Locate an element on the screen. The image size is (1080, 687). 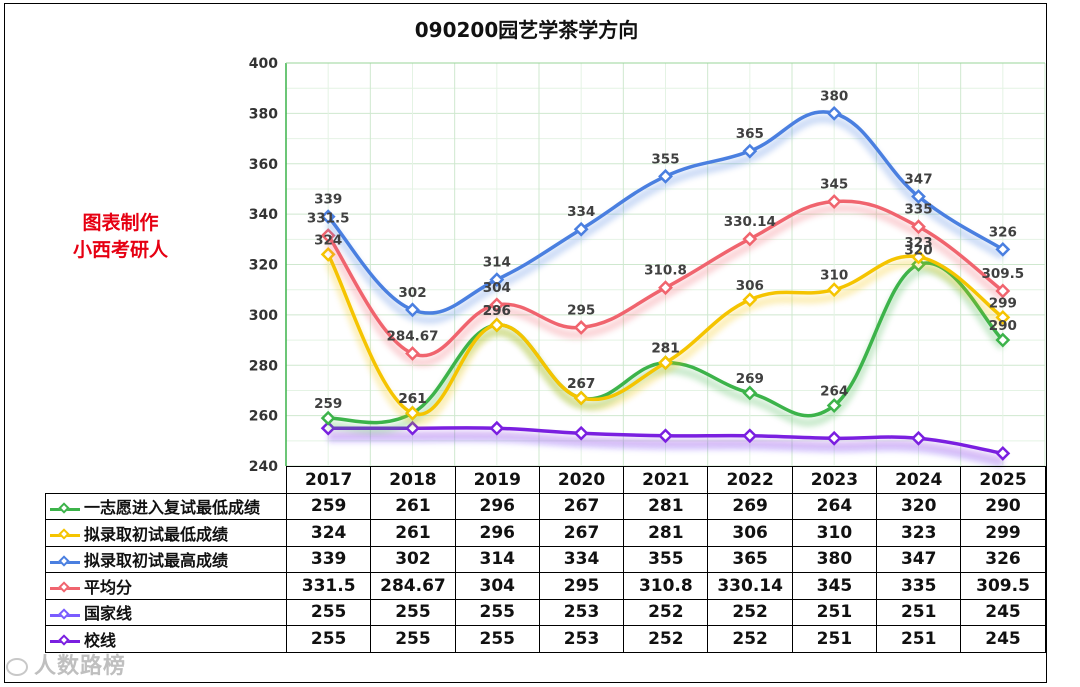
series-0-data-label: 296 is located at coordinates (497, 311).